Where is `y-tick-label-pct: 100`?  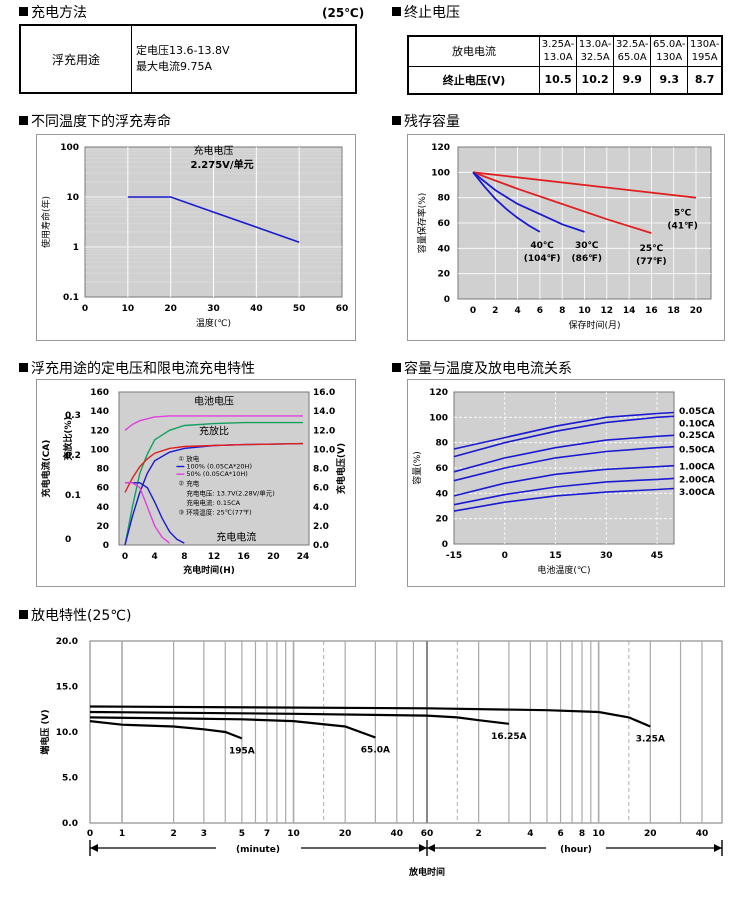 y-tick-label-pct: 100 is located at coordinates (99, 450).